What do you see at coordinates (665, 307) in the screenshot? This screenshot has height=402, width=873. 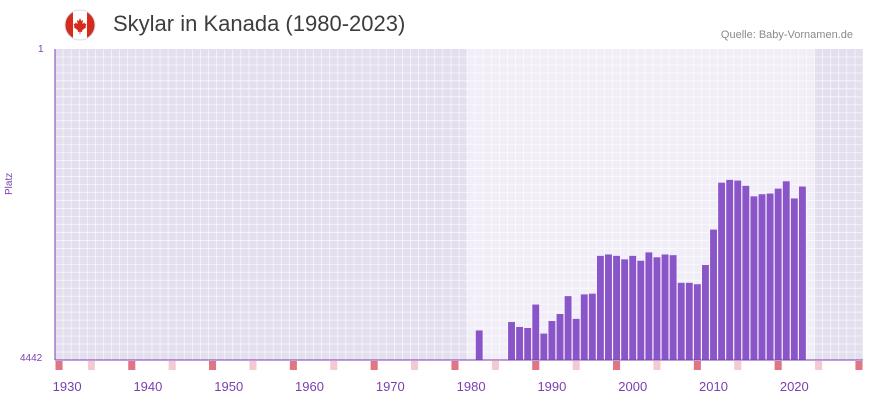 I see `bar-2004` at bounding box center [665, 307].